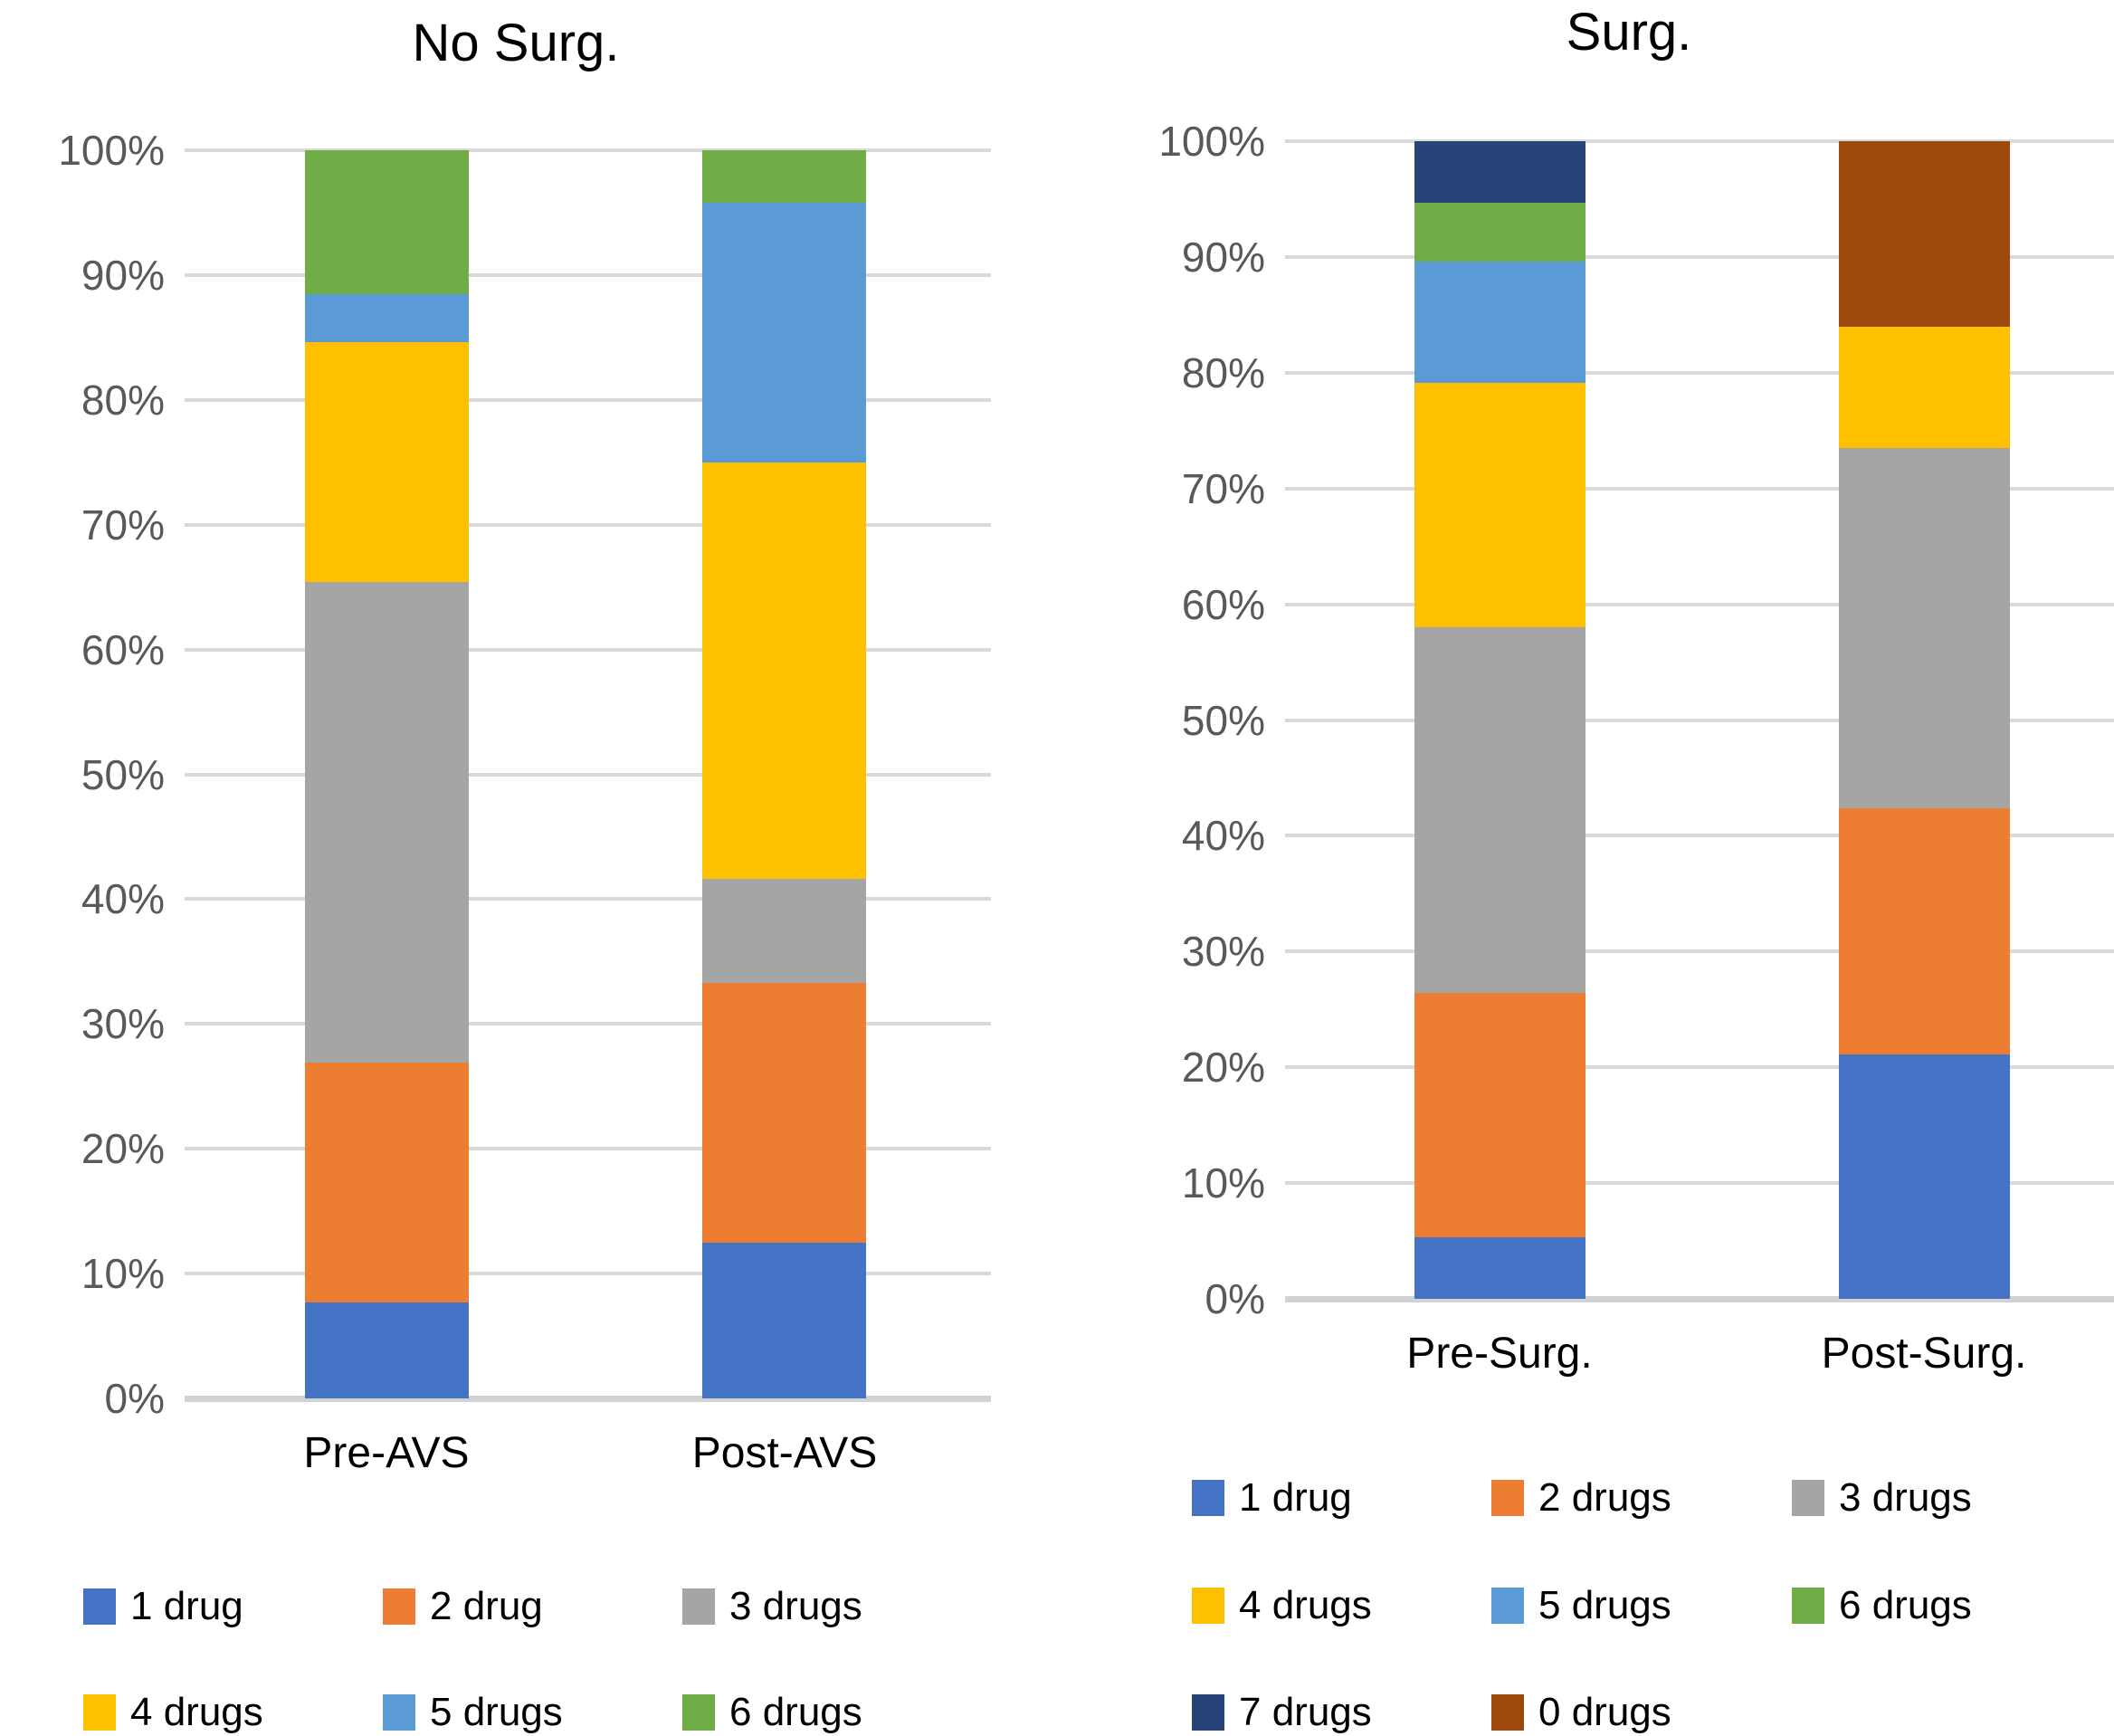  I want to click on y-axis-tick-label: 20%, so click(1223, 1068).